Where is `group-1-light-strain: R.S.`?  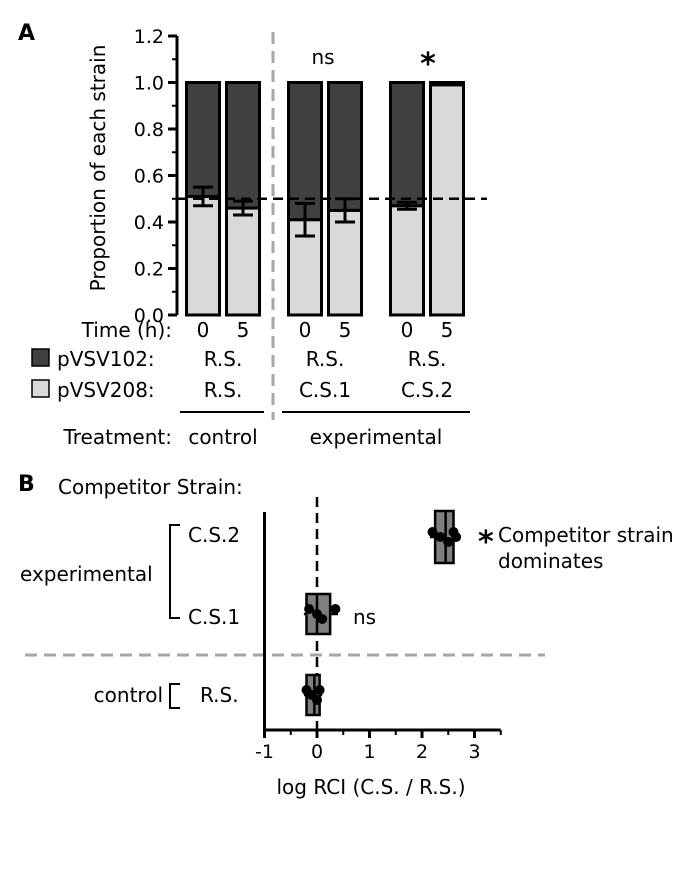 group-1-light-strain: R.S. is located at coordinates (223, 390).